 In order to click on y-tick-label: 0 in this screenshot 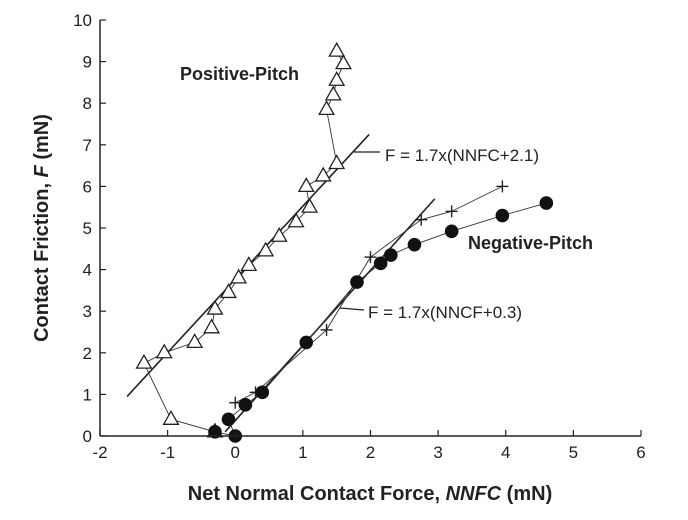, I will do `click(87, 436)`.